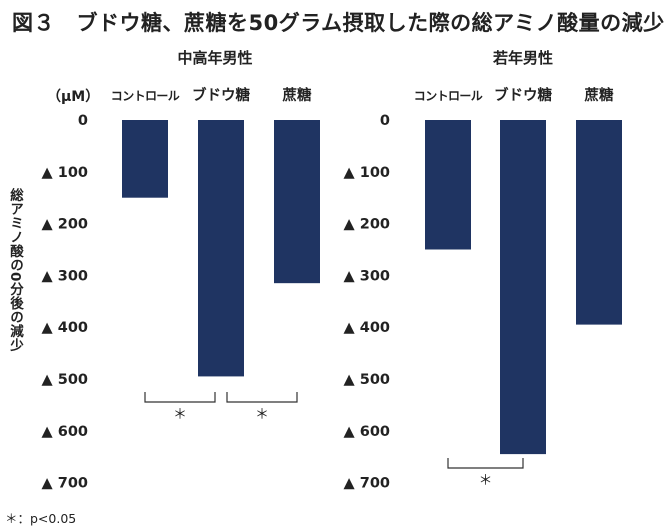  Describe the element at coordinates (15, 270) in the screenshot. I see `y-axis-label: 総アミノ酸の0分後の減少` at that location.